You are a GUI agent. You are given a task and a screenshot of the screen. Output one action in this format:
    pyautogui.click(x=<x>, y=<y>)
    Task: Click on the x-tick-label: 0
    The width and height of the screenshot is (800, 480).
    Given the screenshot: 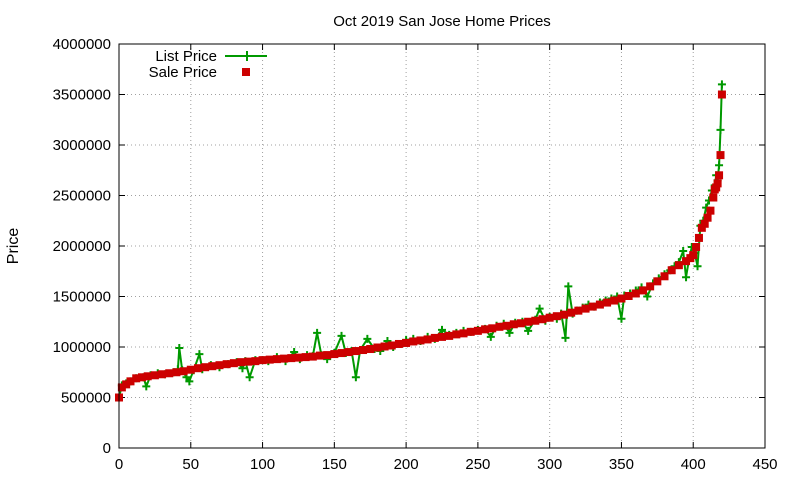 What is the action you would take?
    pyautogui.click(x=119, y=464)
    